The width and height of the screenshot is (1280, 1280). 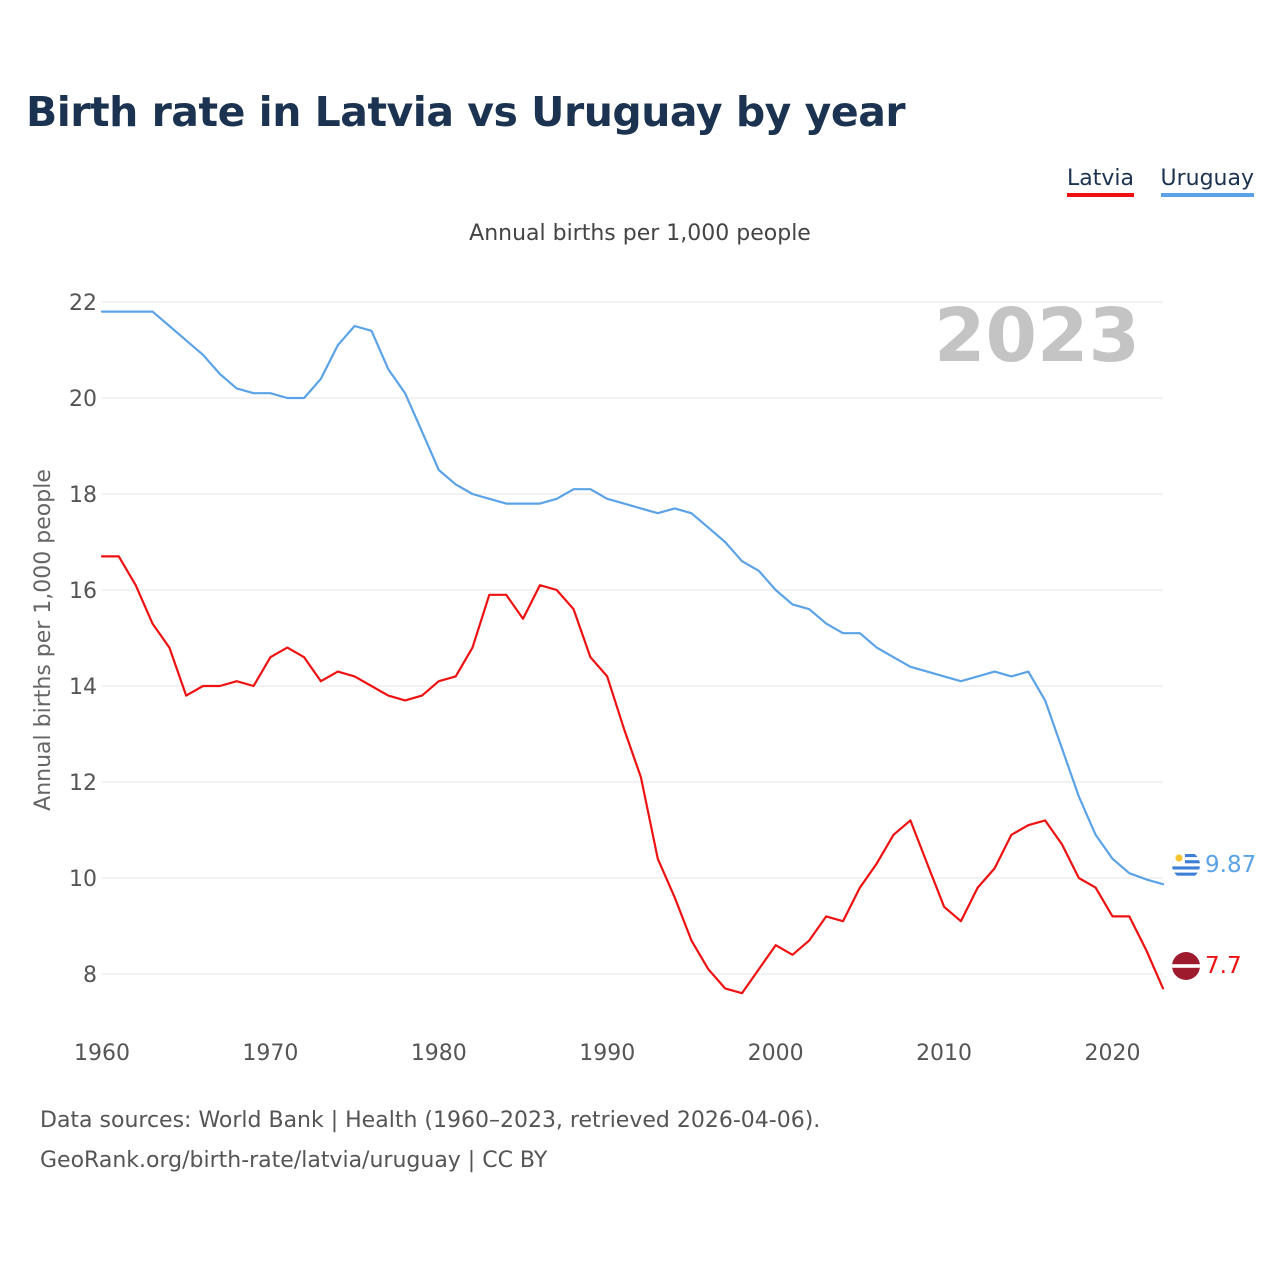 I want to click on uruguay-flag-icon, so click(x=1186, y=865).